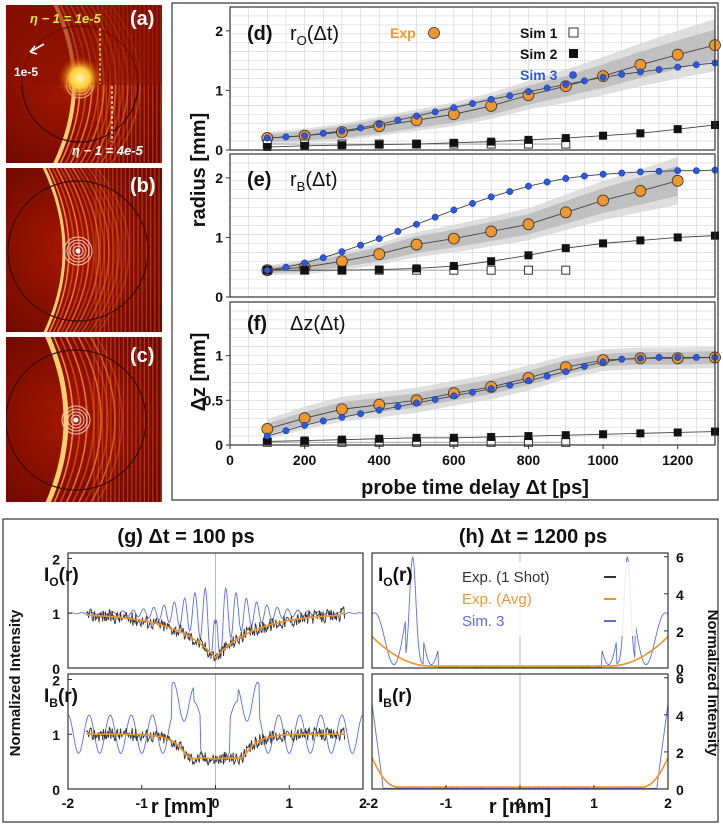 The height and width of the screenshot is (826, 723). Describe the element at coordinates (302, 40) in the screenshot. I see `title-d-sub: O` at that location.